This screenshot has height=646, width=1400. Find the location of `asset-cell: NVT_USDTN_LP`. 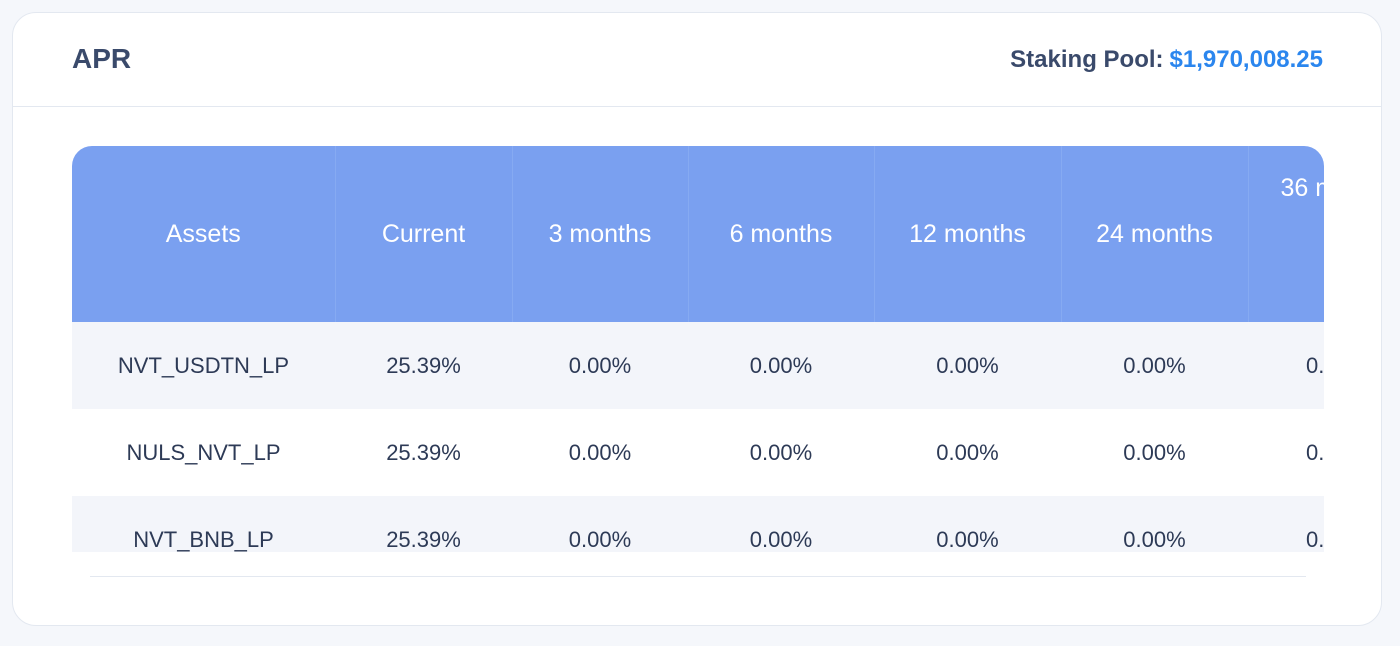

asset-cell: NVT_USDTN_LP is located at coordinates (203, 365).